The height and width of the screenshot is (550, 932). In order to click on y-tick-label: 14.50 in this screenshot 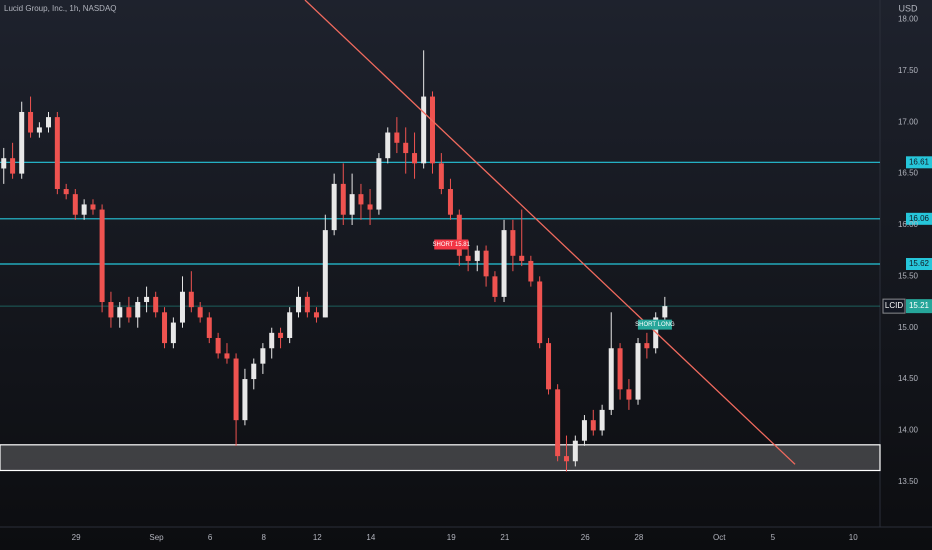, I will do `click(908, 378)`.